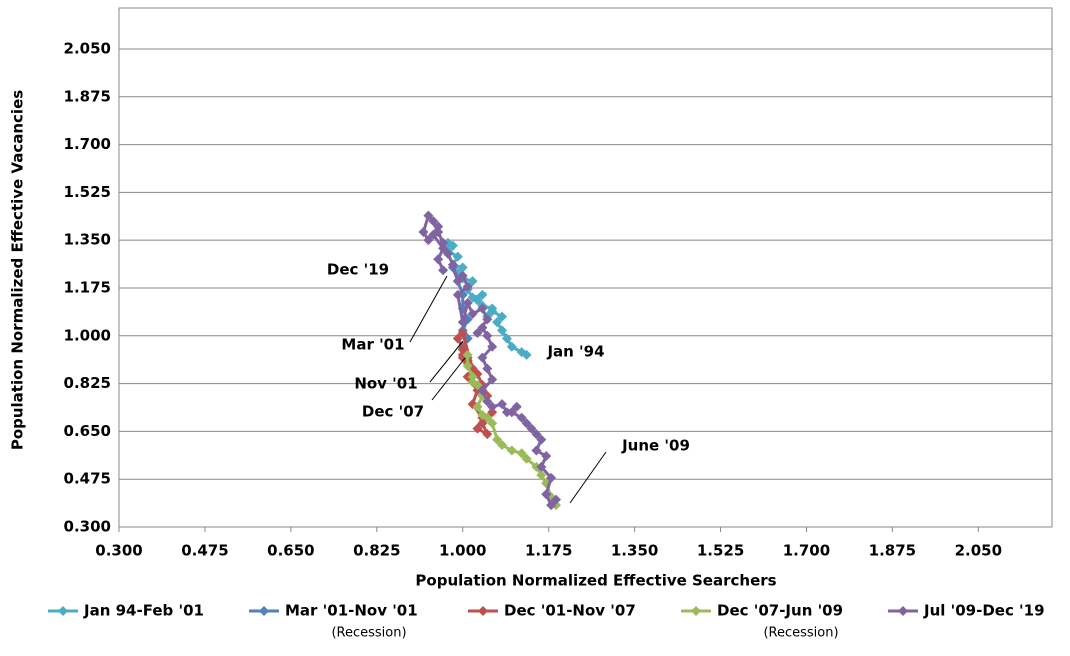  I want to click on annotation: June '09, so click(655, 446).